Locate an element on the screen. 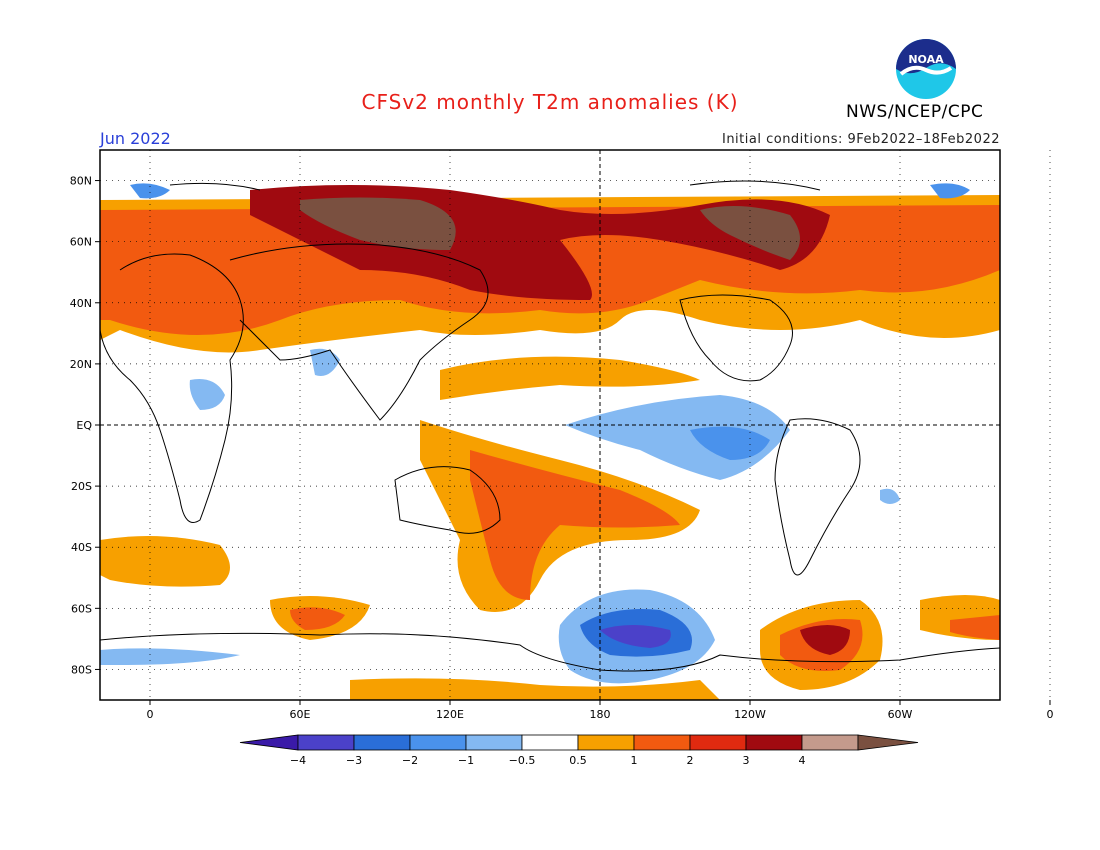  latitude-label: 80S is located at coordinates (81, 669).